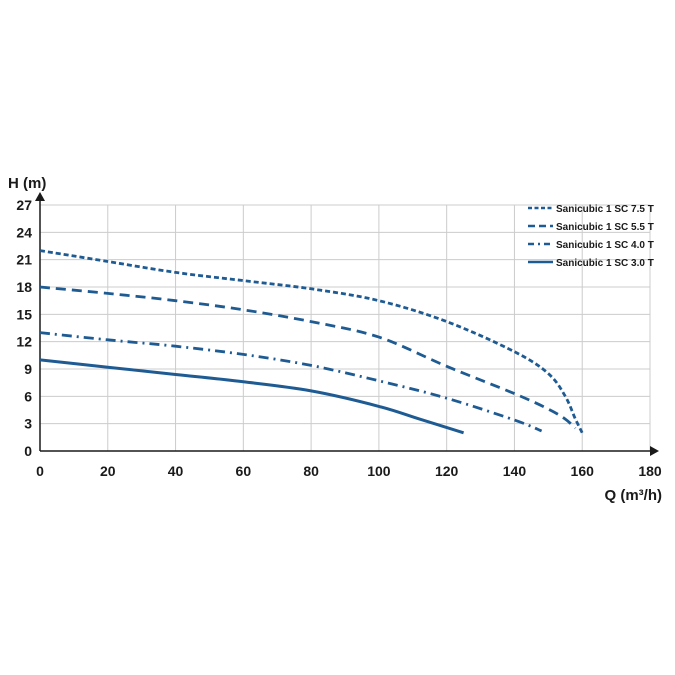 The image size is (675, 675). What do you see at coordinates (650, 471) in the screenshot?
I see `x-tick-label: 180` at bounding box center [650, 471].